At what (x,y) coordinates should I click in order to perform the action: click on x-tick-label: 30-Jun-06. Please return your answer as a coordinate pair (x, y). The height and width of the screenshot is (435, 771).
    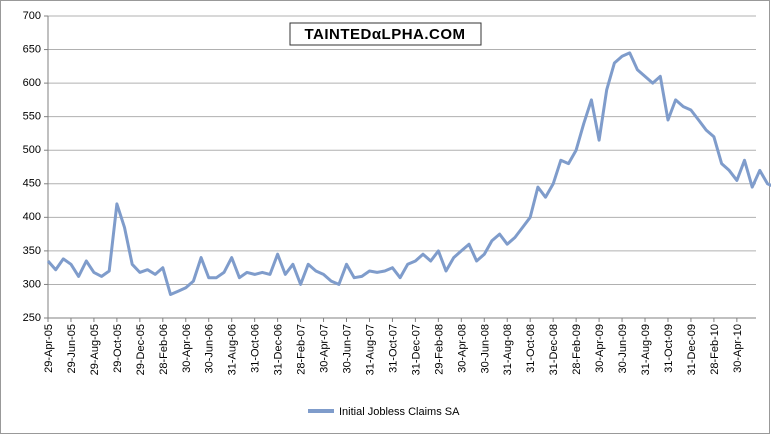
    Looking at the image, I should click on (210, 349).